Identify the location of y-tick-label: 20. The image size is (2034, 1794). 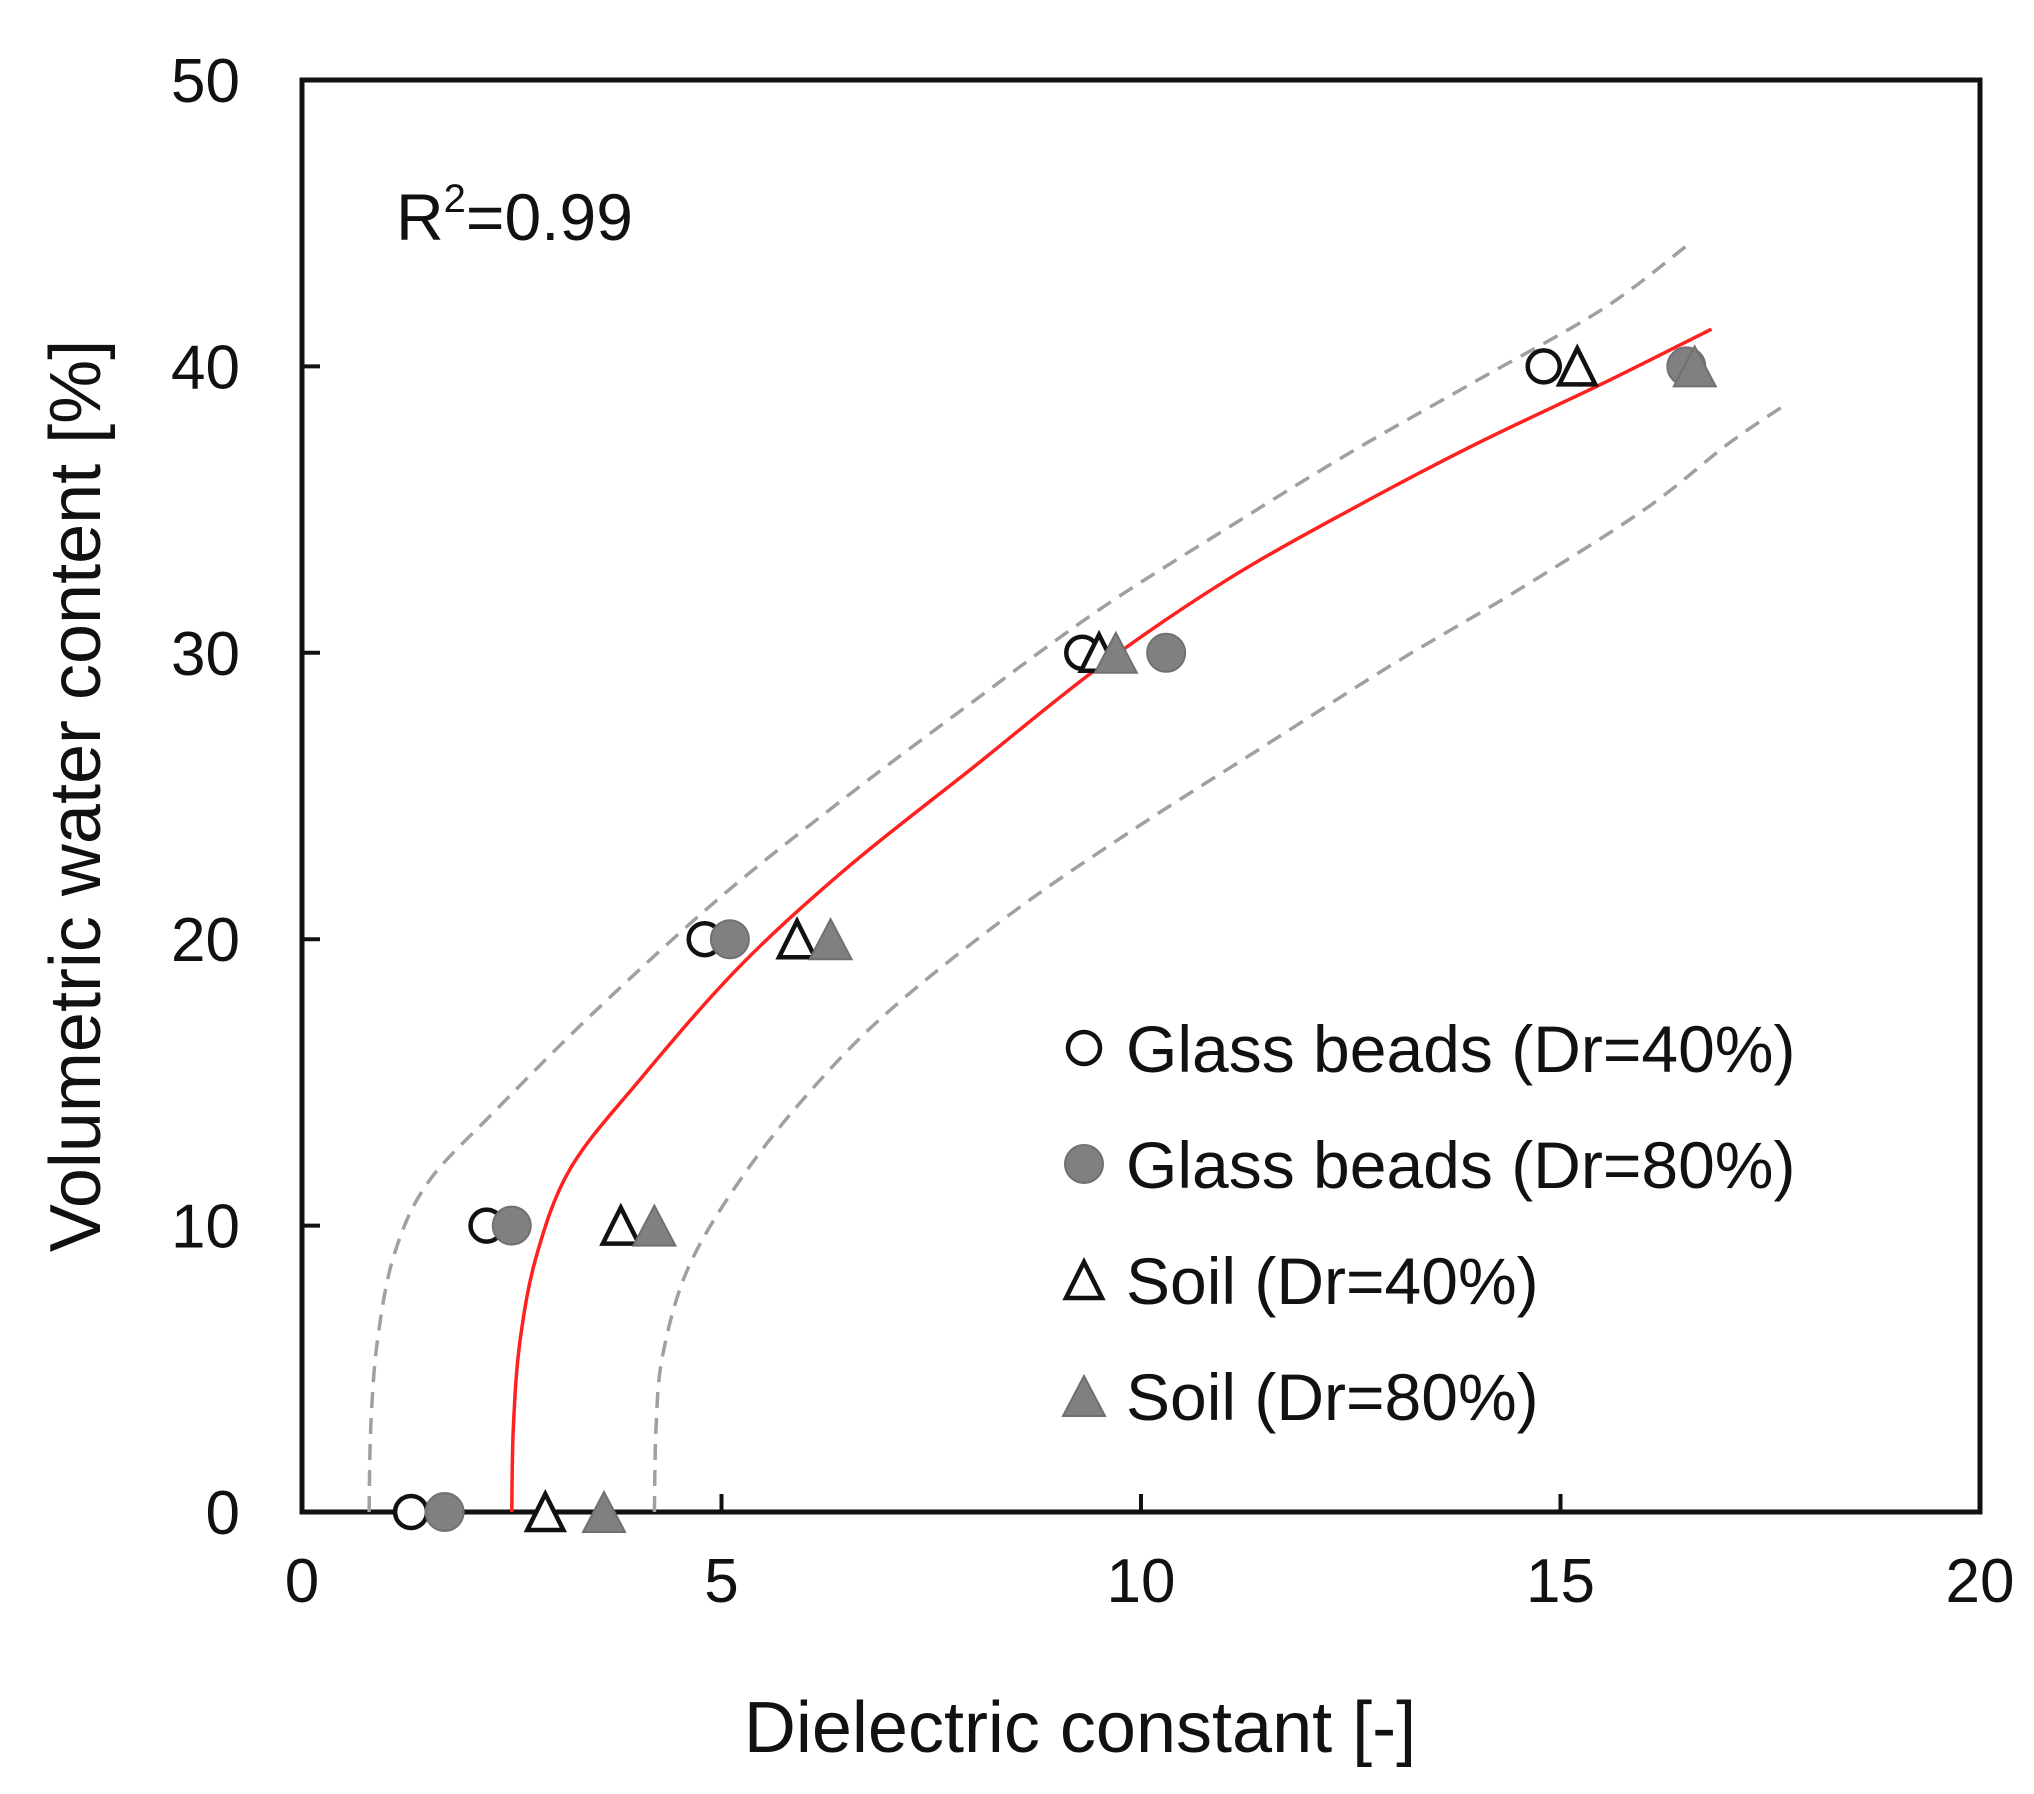
(205, 940).